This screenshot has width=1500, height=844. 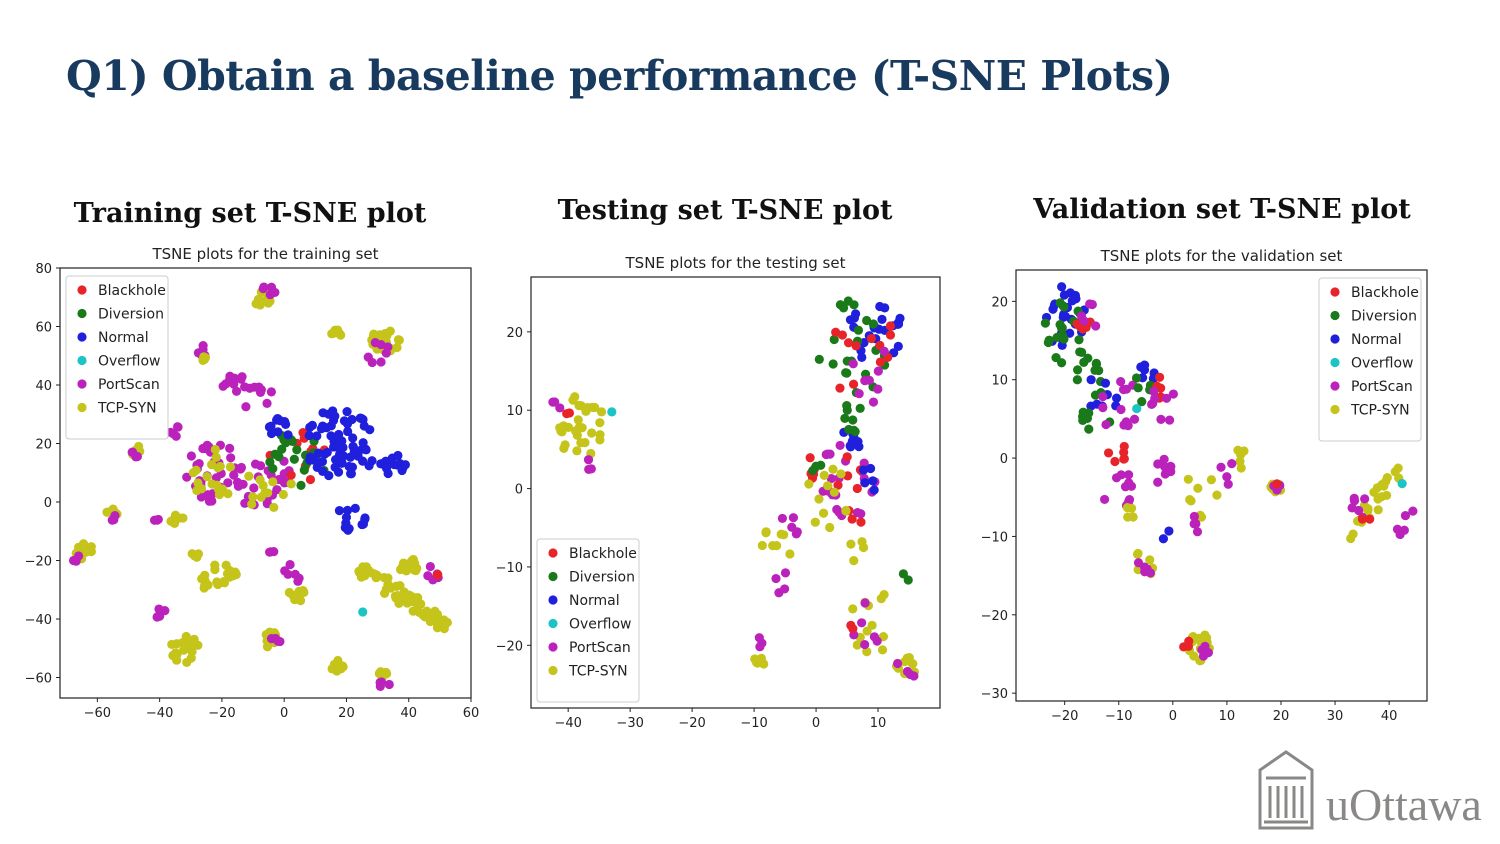 What do you see at coordinates (594, 601) in the screenshot?
I see `legend-label: Normal` at bounding box center [594, 601].